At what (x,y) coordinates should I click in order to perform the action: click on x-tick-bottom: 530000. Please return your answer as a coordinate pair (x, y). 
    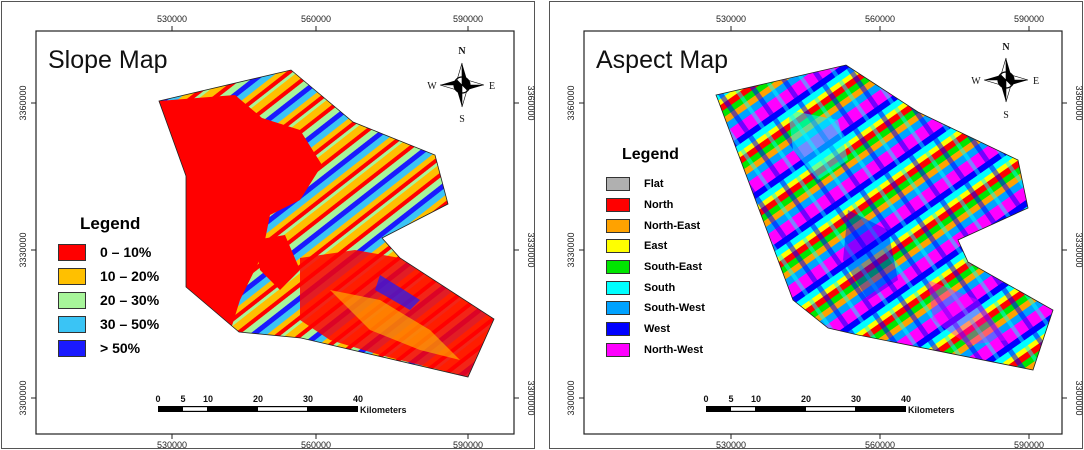
    Looking at the image, I should click on (172, 445).